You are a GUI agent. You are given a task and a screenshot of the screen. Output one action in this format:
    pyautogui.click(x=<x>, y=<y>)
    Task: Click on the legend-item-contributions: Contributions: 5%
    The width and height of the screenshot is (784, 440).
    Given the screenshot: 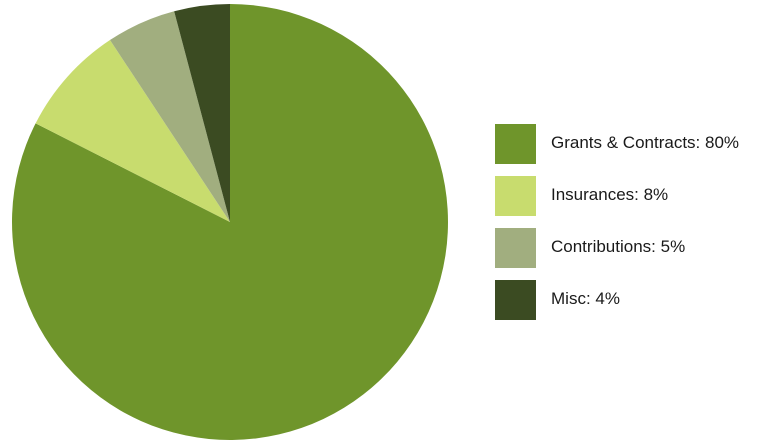 What is the action you would take?
    pyautogui.click(x=637, y=248)
    